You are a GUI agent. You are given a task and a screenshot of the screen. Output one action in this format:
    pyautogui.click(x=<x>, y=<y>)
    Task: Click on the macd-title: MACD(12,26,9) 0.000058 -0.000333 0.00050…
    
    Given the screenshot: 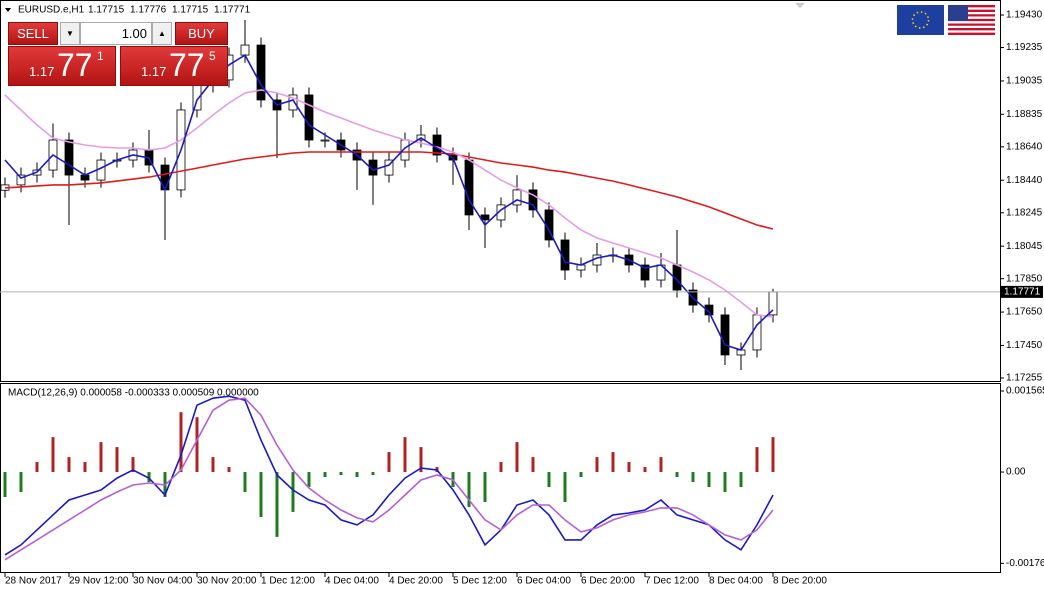 What is the action you would take?
    pyautogui.click(x=133, y=393)
    